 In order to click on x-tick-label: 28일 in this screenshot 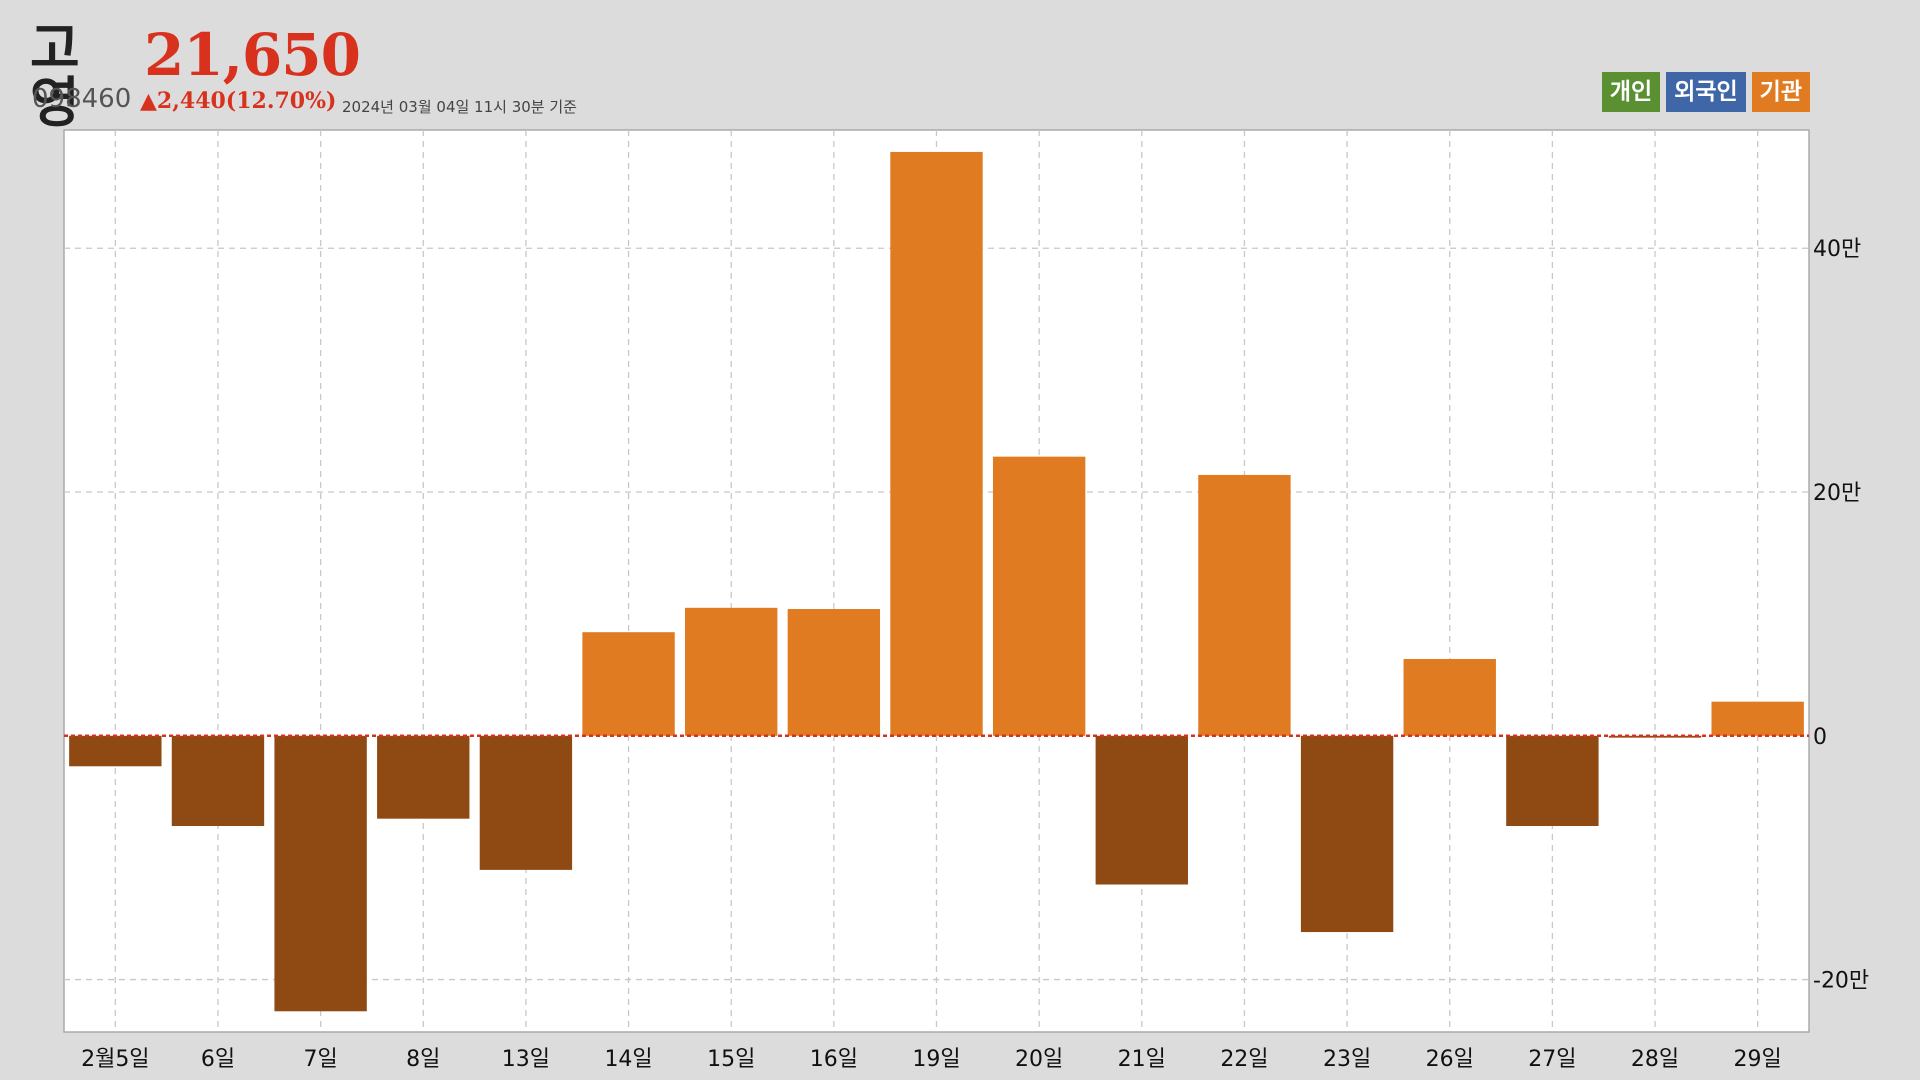, I will do `click(1655, 1059)`.